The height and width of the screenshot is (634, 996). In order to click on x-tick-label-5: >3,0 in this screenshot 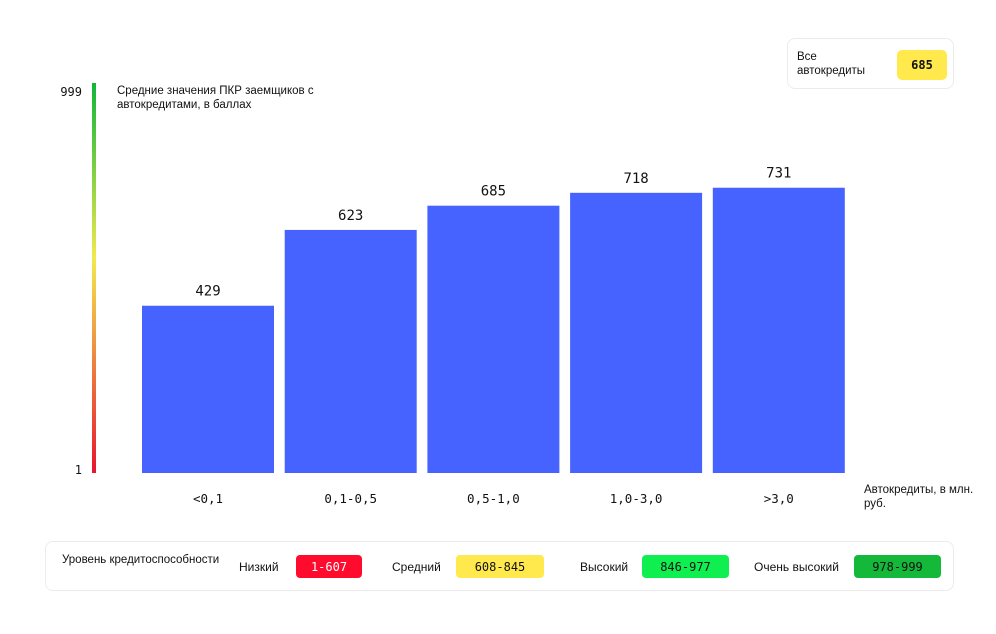, I will do `click(779, 498)`.